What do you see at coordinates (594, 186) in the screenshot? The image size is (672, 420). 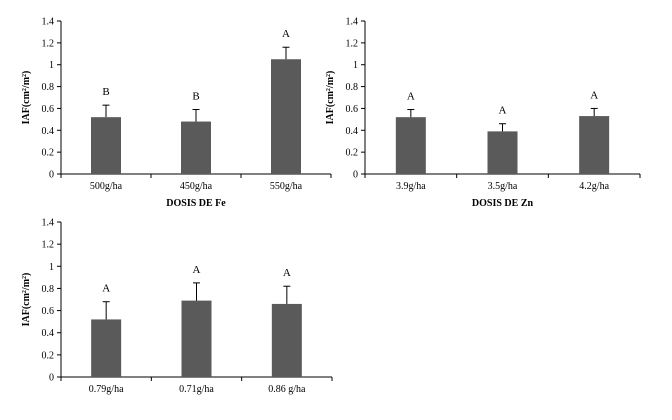 I see `x-category-label: 4.2g/ha` at bounding box center [594, 186].